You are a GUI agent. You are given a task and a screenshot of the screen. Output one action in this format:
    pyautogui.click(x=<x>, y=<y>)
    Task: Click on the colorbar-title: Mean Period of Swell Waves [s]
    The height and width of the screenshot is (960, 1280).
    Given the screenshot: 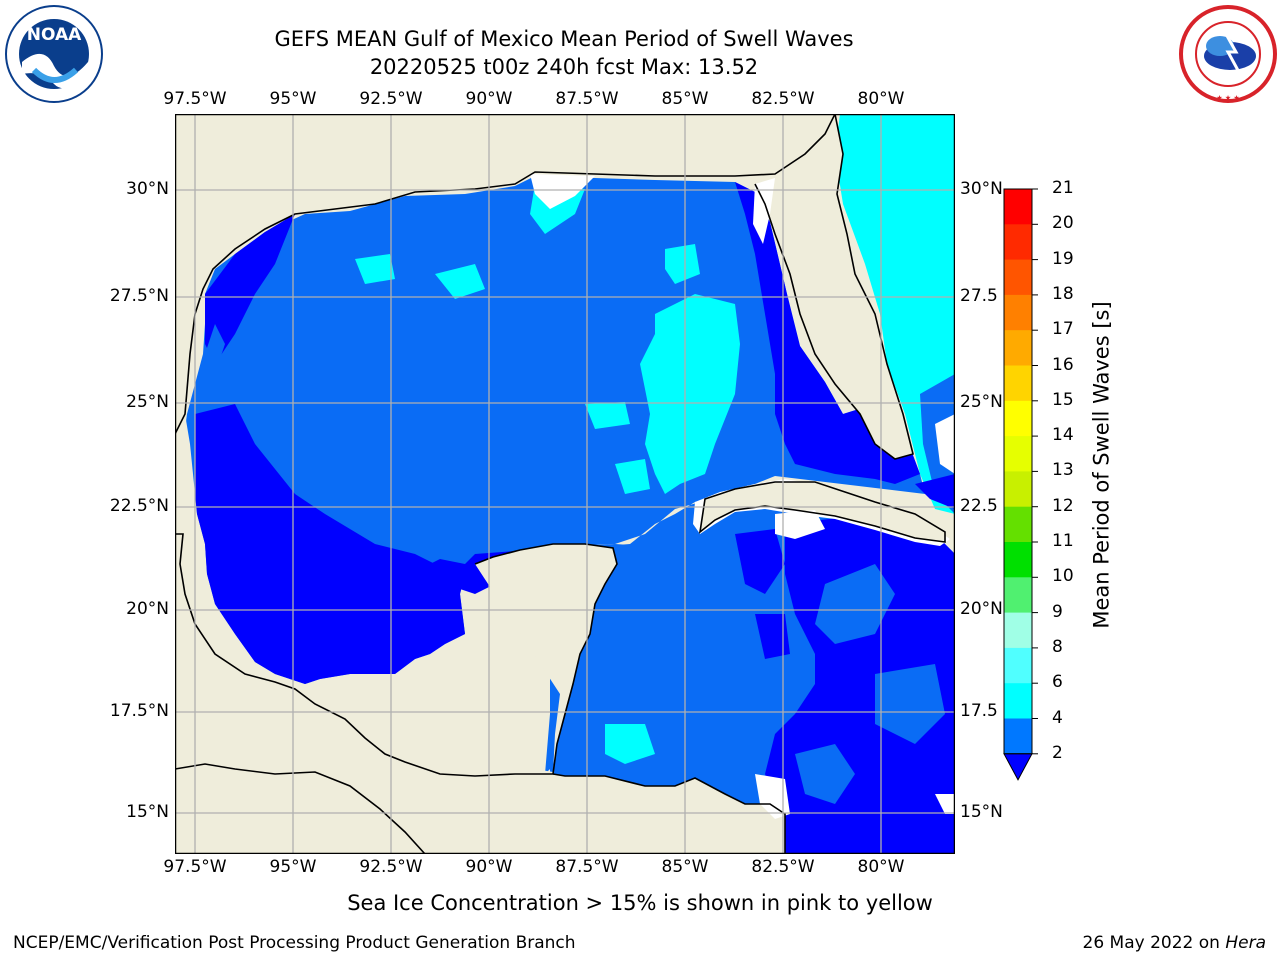 What is the action you would take?
    pyautogui.click(x=1102, y=465)
    